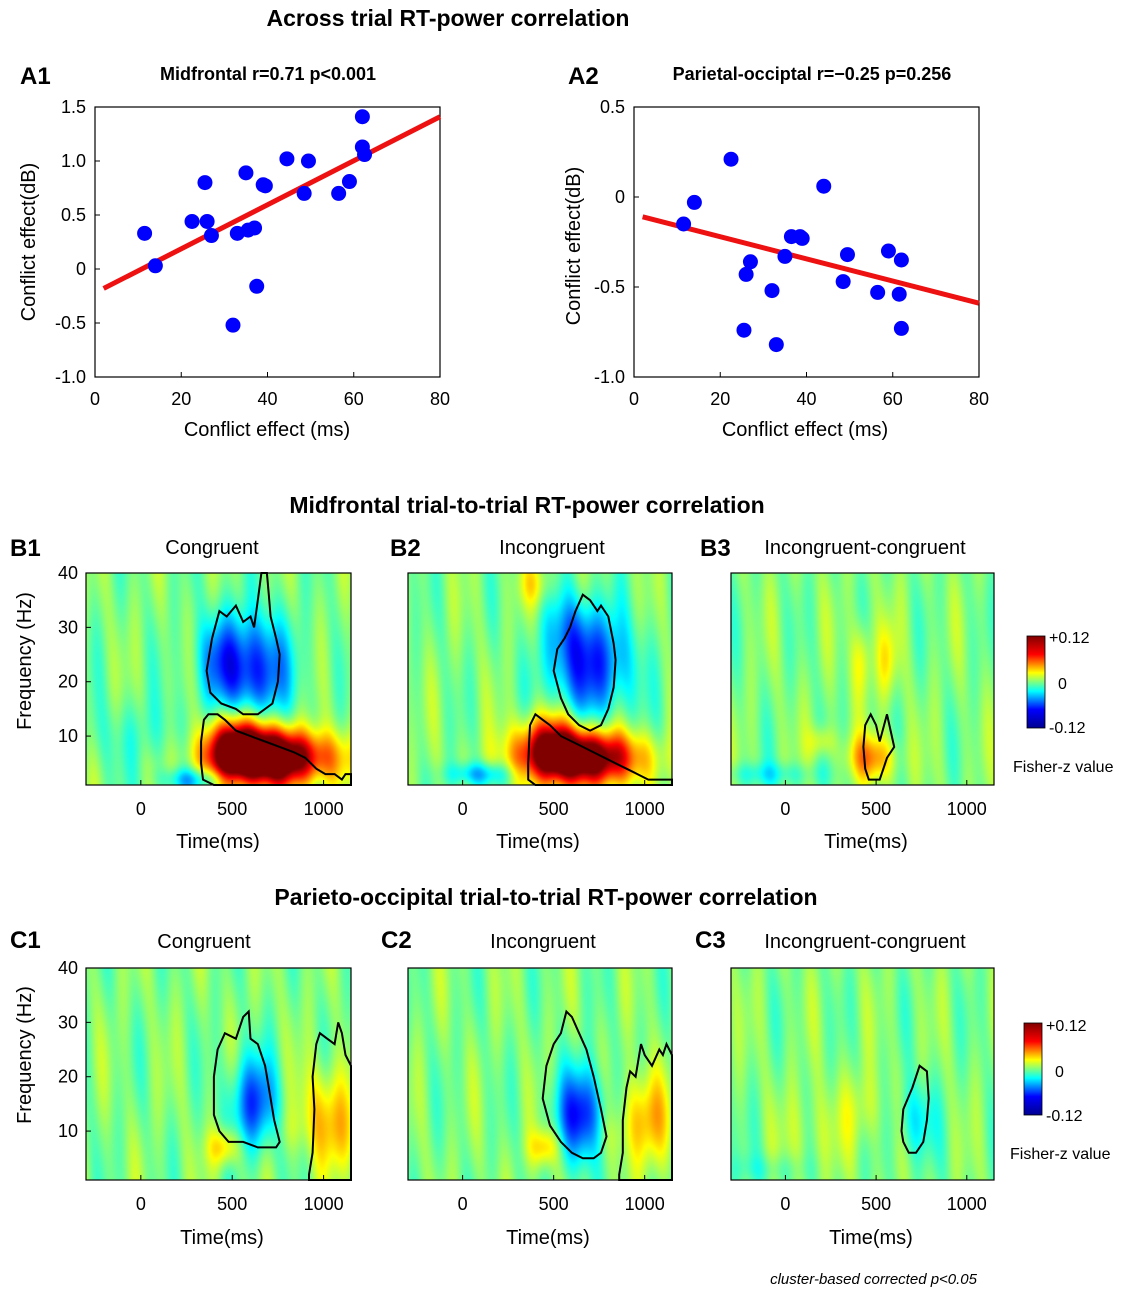 This screenshot has width=1133, height=1300. Describe the element at coordinates (354, 399) in the screenshot. I see `x-tick-label-a1: 60` at that location.